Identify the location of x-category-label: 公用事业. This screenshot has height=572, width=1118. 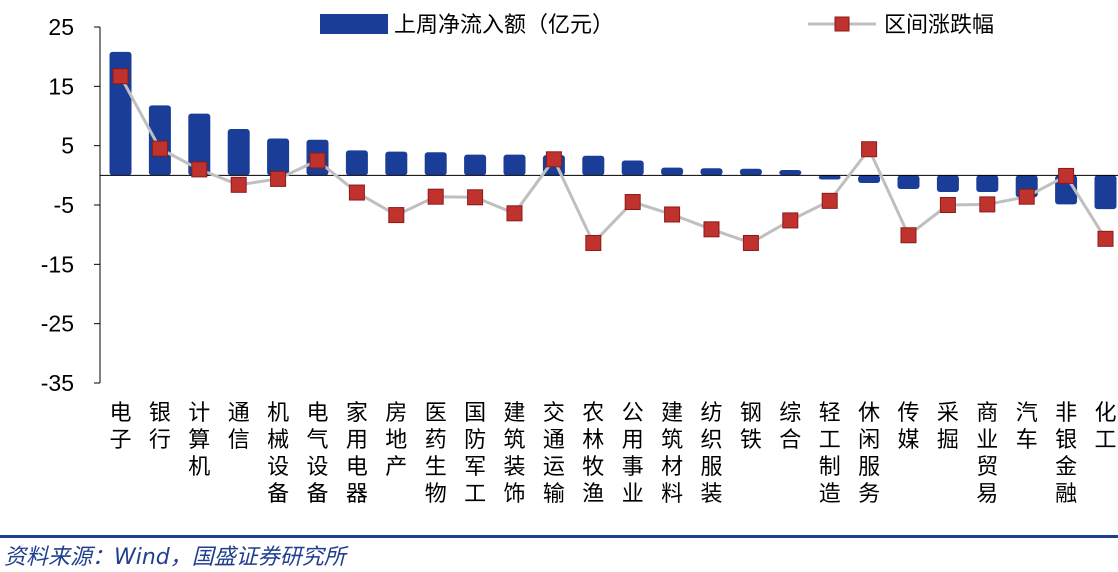
(633, 454).